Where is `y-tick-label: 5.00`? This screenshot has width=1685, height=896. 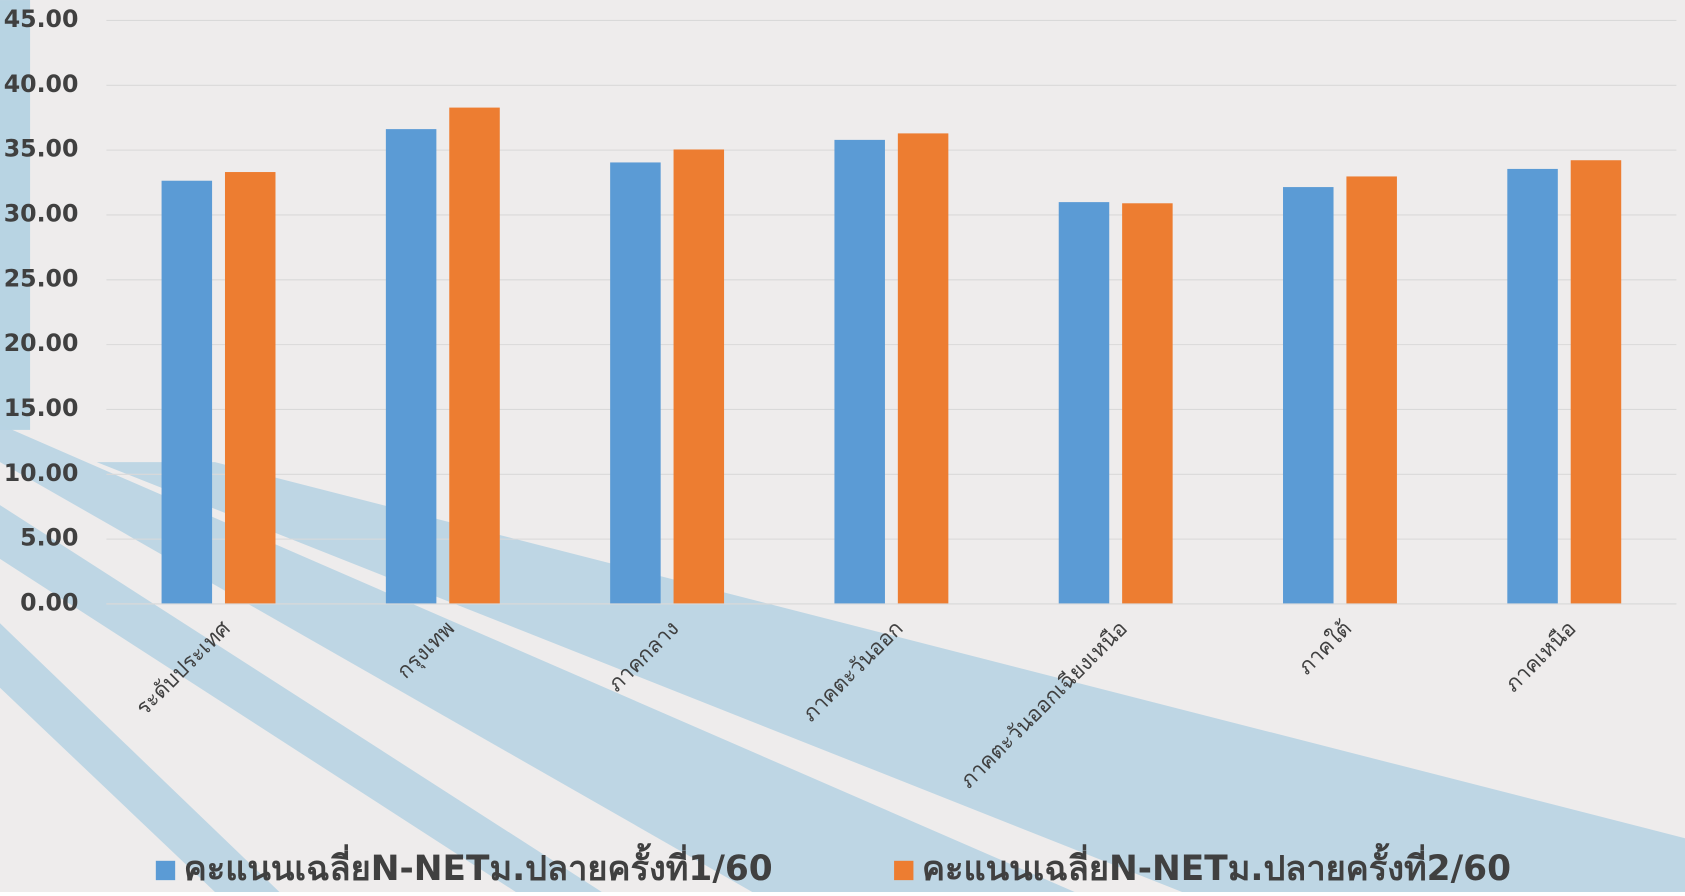 y-tick-label: 5.00 is located at coordinates (49, 538).